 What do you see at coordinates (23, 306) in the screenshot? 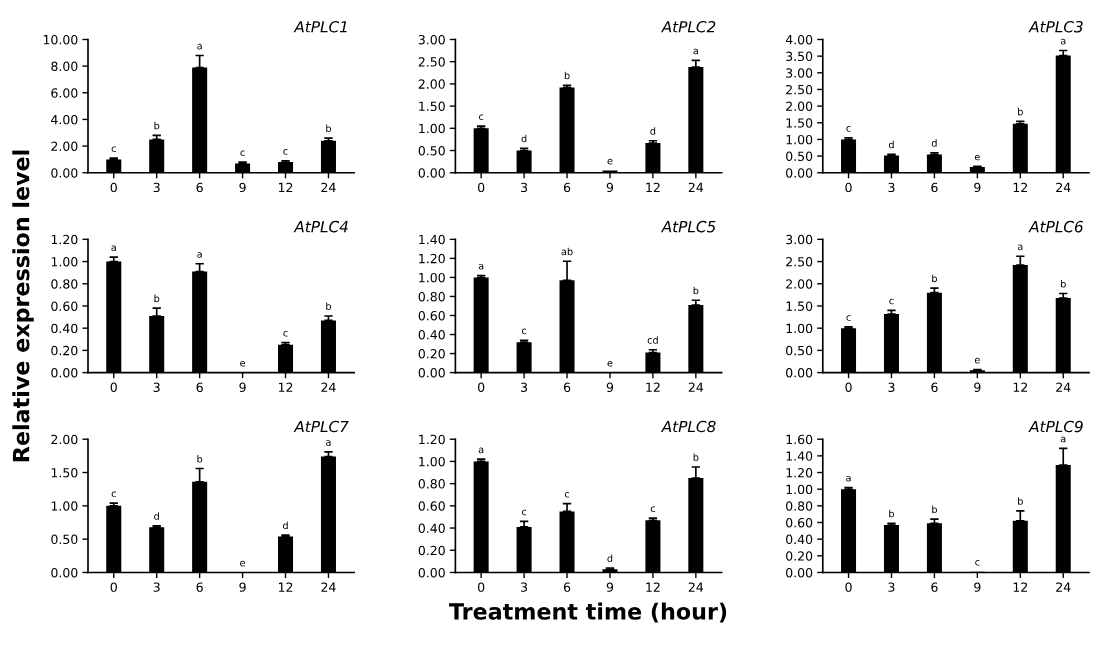
I see `y-axis-title: Relative expression level` at bounding box center [23, 306].